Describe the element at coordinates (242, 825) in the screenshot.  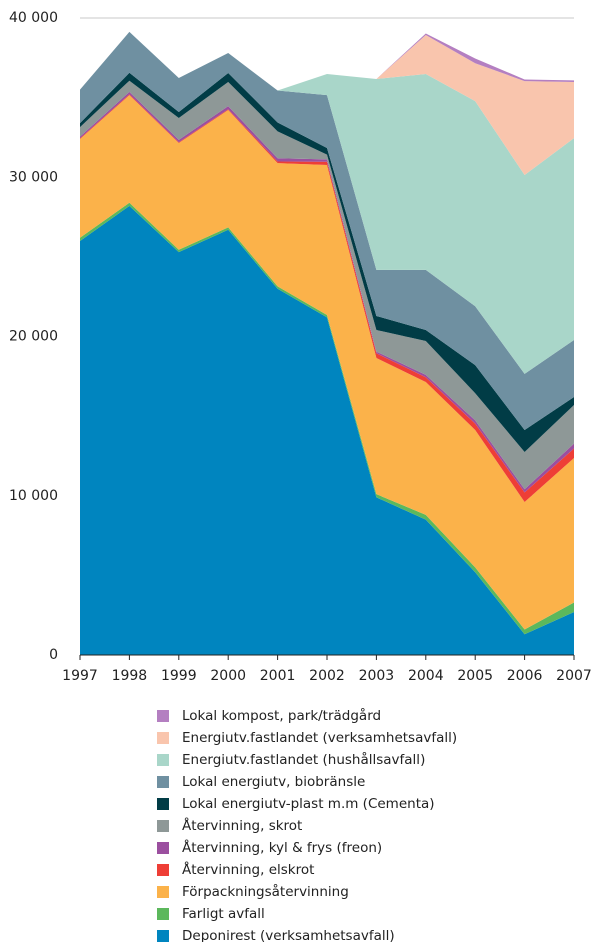
I see `legend-label: Återvinning, skrot` at that location.